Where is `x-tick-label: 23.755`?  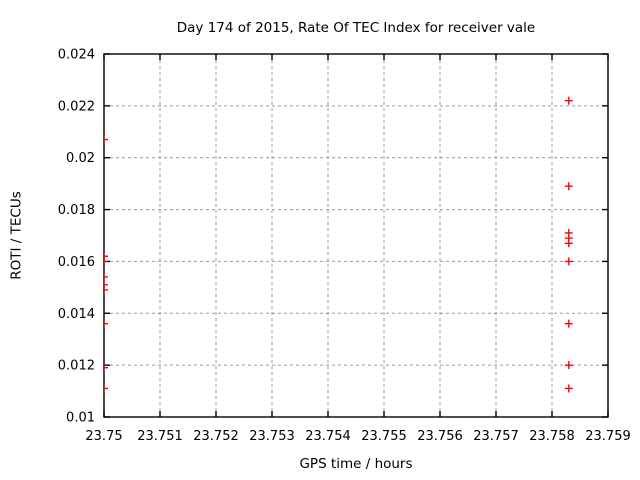 x-tick-label: 23.755 is located at coordinates (384, 436).